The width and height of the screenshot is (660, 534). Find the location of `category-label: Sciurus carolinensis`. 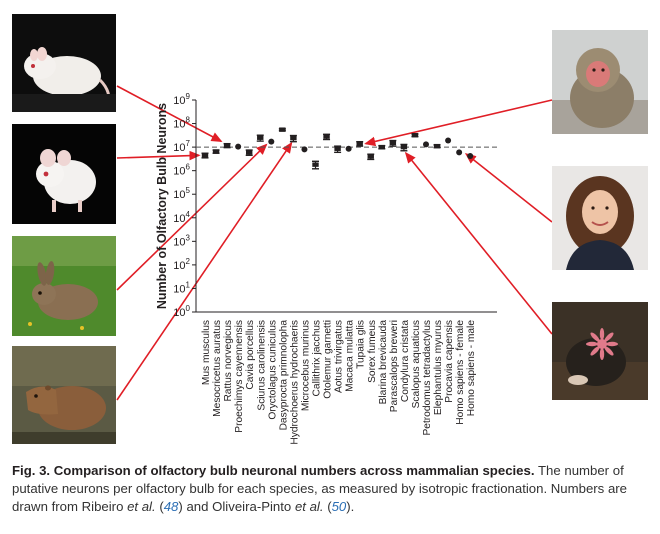

category-label: Sciurus carolinensis is located at coordinates (261, 365).